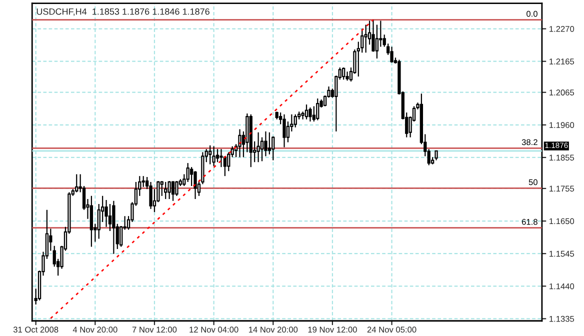 The image size is (584, 336). I want to click on chart-title: USDCHF,H4 1.1853 1.1876 1.1846 1.1876, so click(123, 12).